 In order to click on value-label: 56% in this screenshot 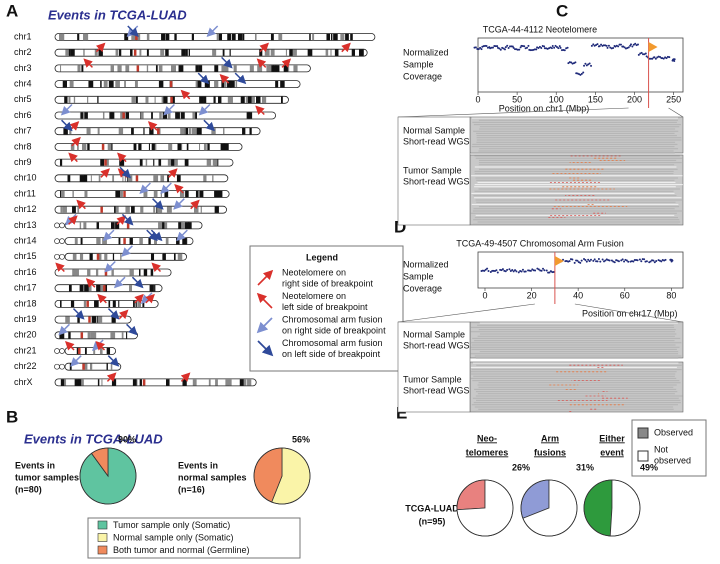, I will do `click(301, 439)`.